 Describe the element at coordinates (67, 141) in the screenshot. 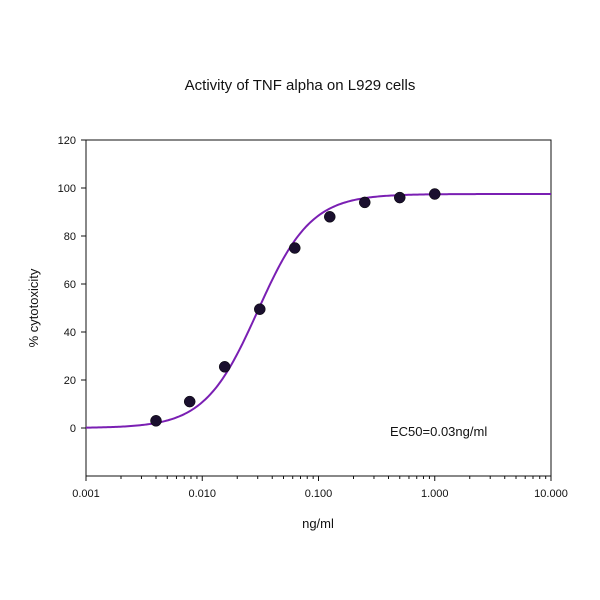

I see `y-tick-label: 120` at that location.